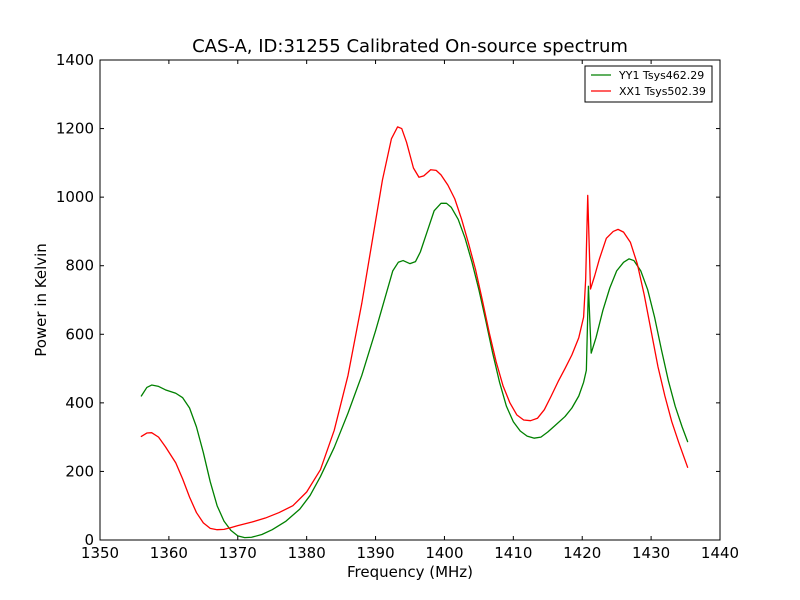 The image size is (800, 600). Describe the element at coordinates (79, 471) in the screenshot. I see `y-tick-label: 200` at that location.